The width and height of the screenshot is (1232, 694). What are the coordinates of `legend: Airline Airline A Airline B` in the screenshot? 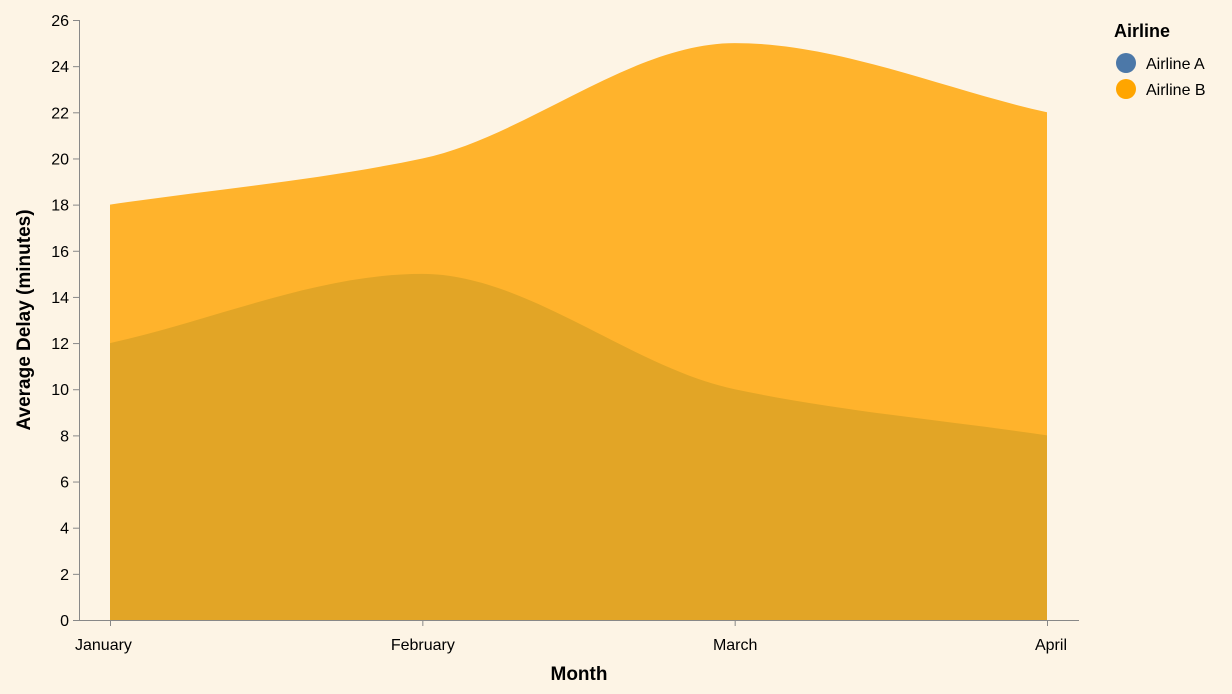 It's located at (1160, 60).